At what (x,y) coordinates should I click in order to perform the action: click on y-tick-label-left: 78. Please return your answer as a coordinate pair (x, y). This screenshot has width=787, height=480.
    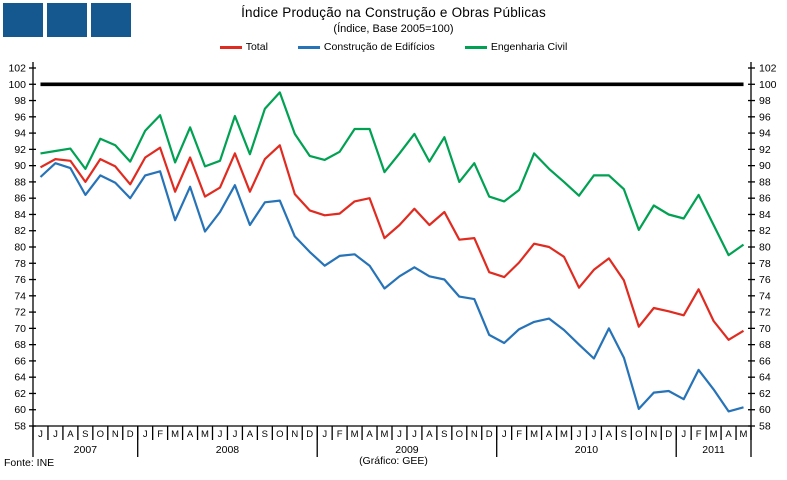
    Looking at the image, I should click on (20, 264).